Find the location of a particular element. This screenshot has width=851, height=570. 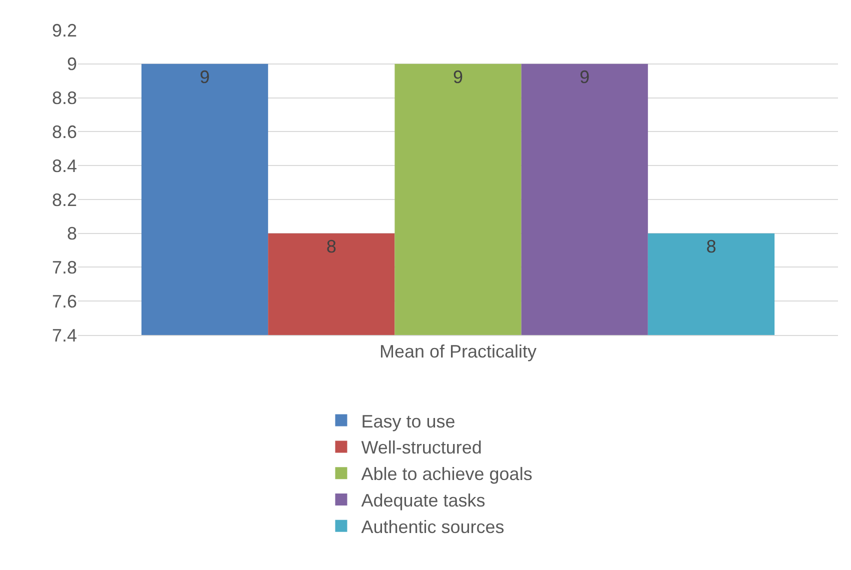

y-tick-label: 9.2 is located at coordinates (64, 30).